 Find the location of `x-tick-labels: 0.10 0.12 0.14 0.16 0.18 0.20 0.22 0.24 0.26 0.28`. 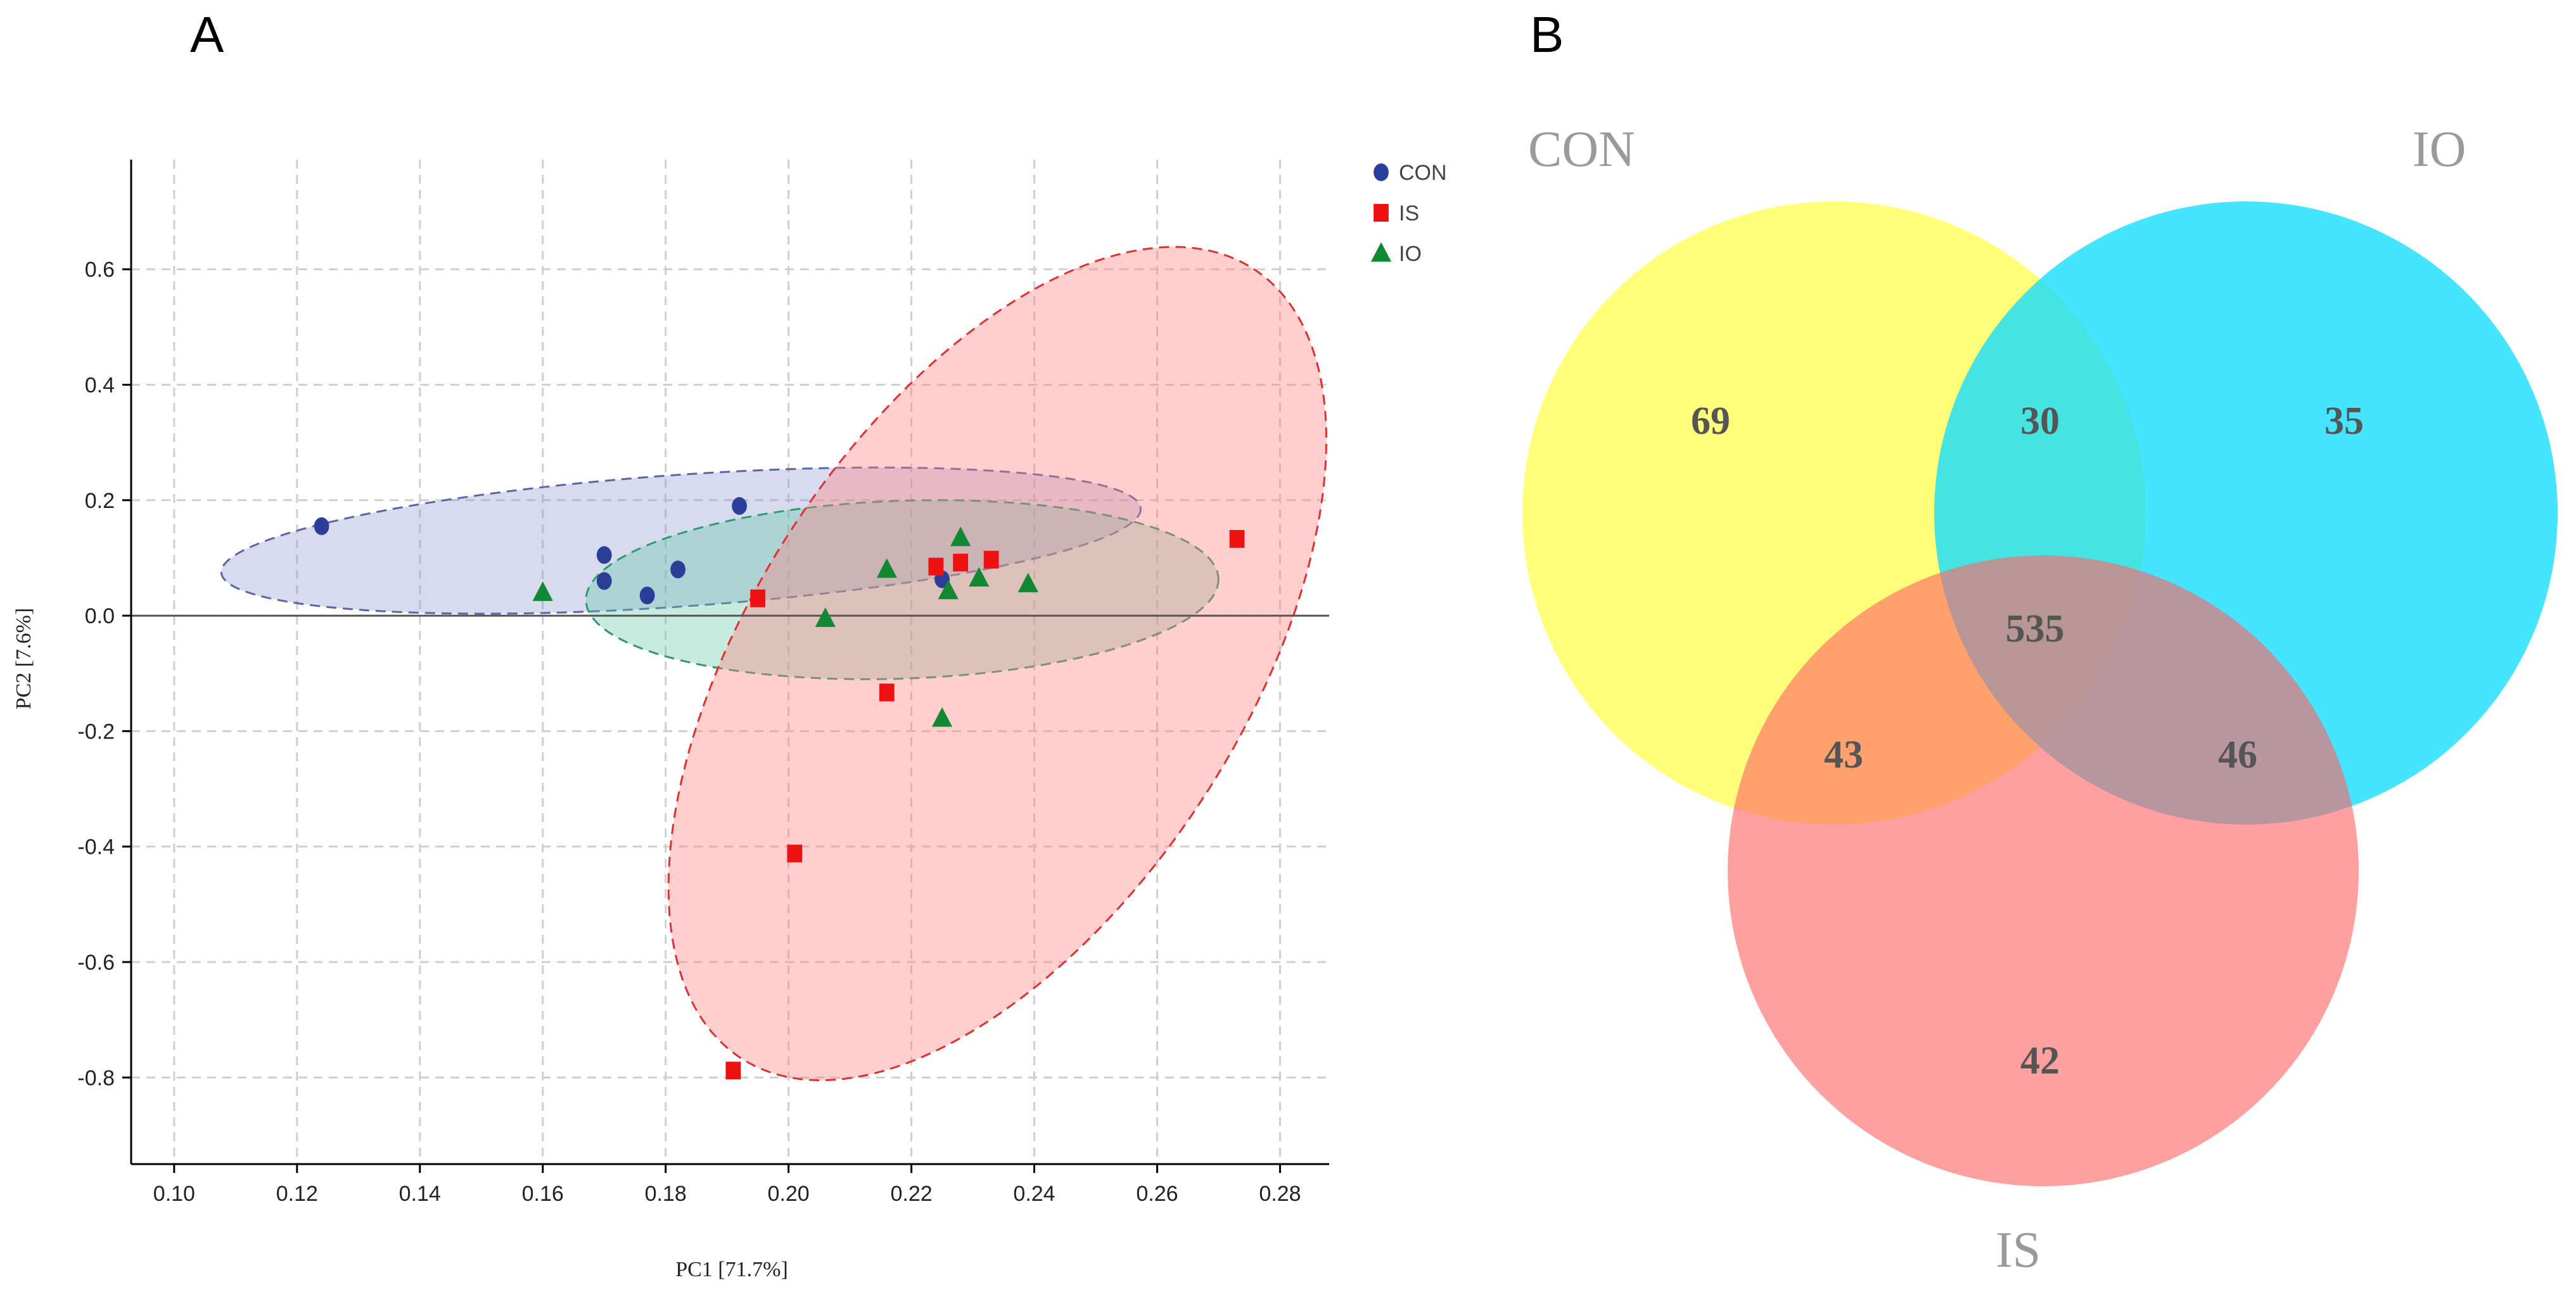

x-tick-labels: 0.10 0.12 0.14 0.16 0.18 0.20 0.22 0.24 0.26 0.28 is located at coordinates (727, 1194).